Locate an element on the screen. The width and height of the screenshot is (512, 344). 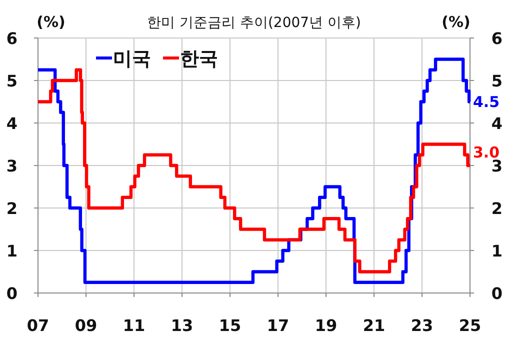
x-tick-label: 13 is located at coordinates (182, 325).